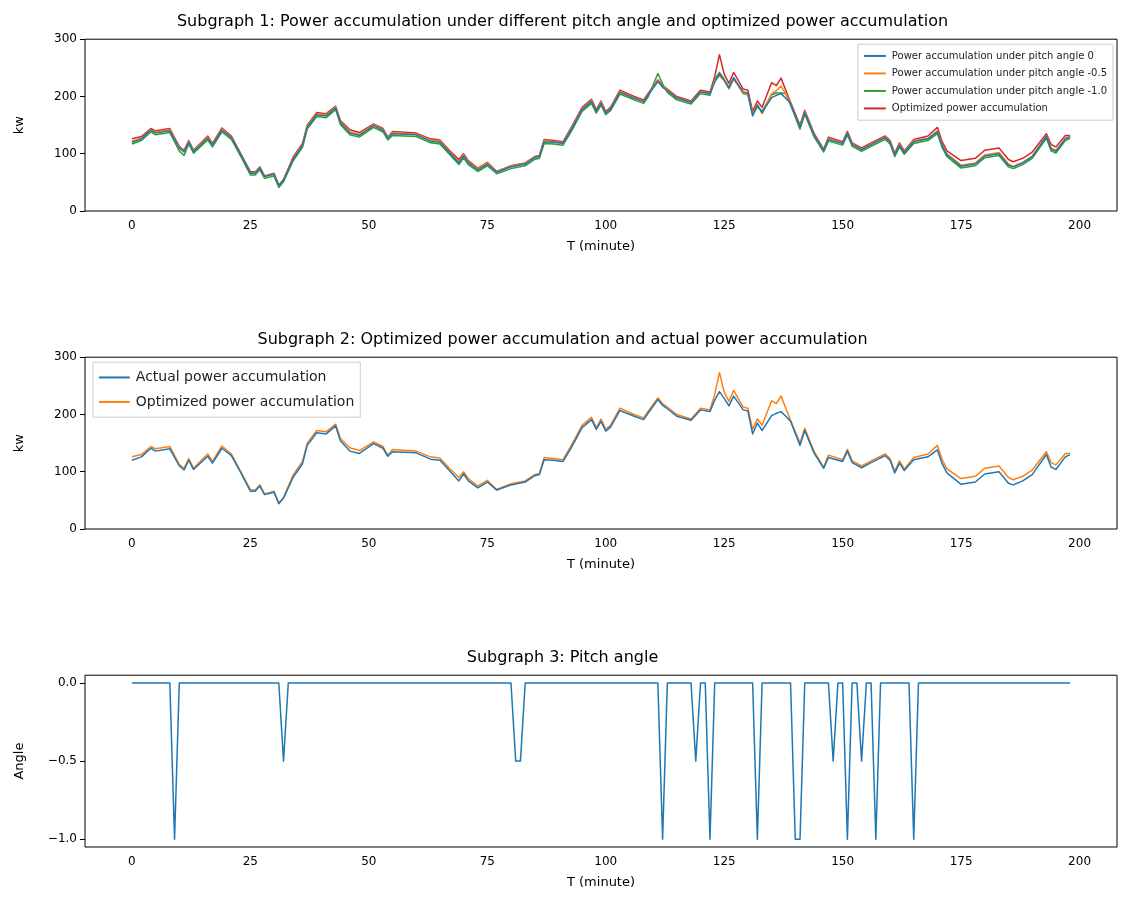 This screenshot has height=899, width=1137. What do you see at coordinates (562, 338) in the screenshot?
I see `chart-title: Subgraph 2: Optimized power accumulation and actual power accumulation` at bounding box center [562, 338].